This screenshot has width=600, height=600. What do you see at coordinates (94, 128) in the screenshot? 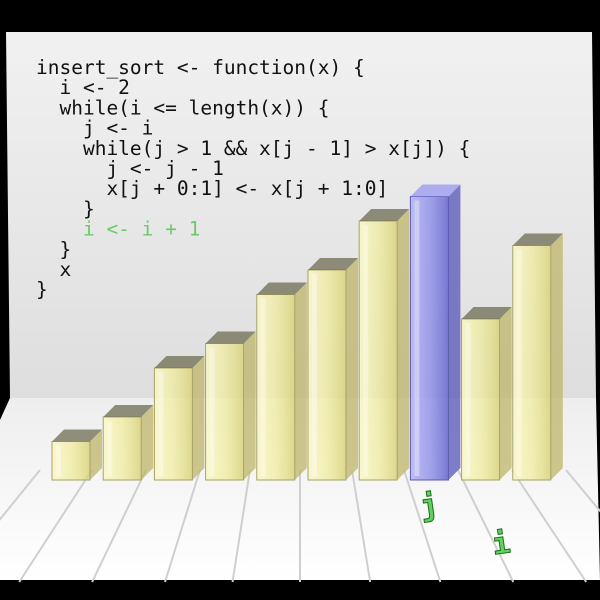
I see `code-line: j <- i` at bounding box center [94, 128].